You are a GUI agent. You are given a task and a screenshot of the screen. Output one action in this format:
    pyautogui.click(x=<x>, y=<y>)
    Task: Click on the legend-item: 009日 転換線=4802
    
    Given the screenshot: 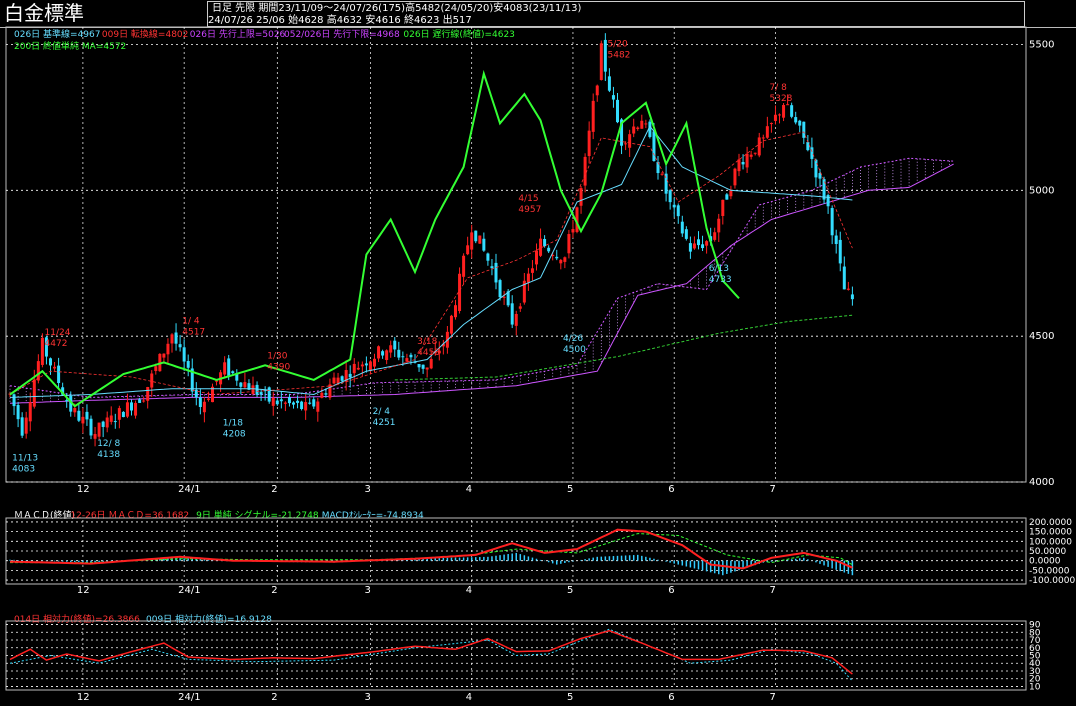 What is the action you would take?
    pyautogui.click(x=145, y=35)
    